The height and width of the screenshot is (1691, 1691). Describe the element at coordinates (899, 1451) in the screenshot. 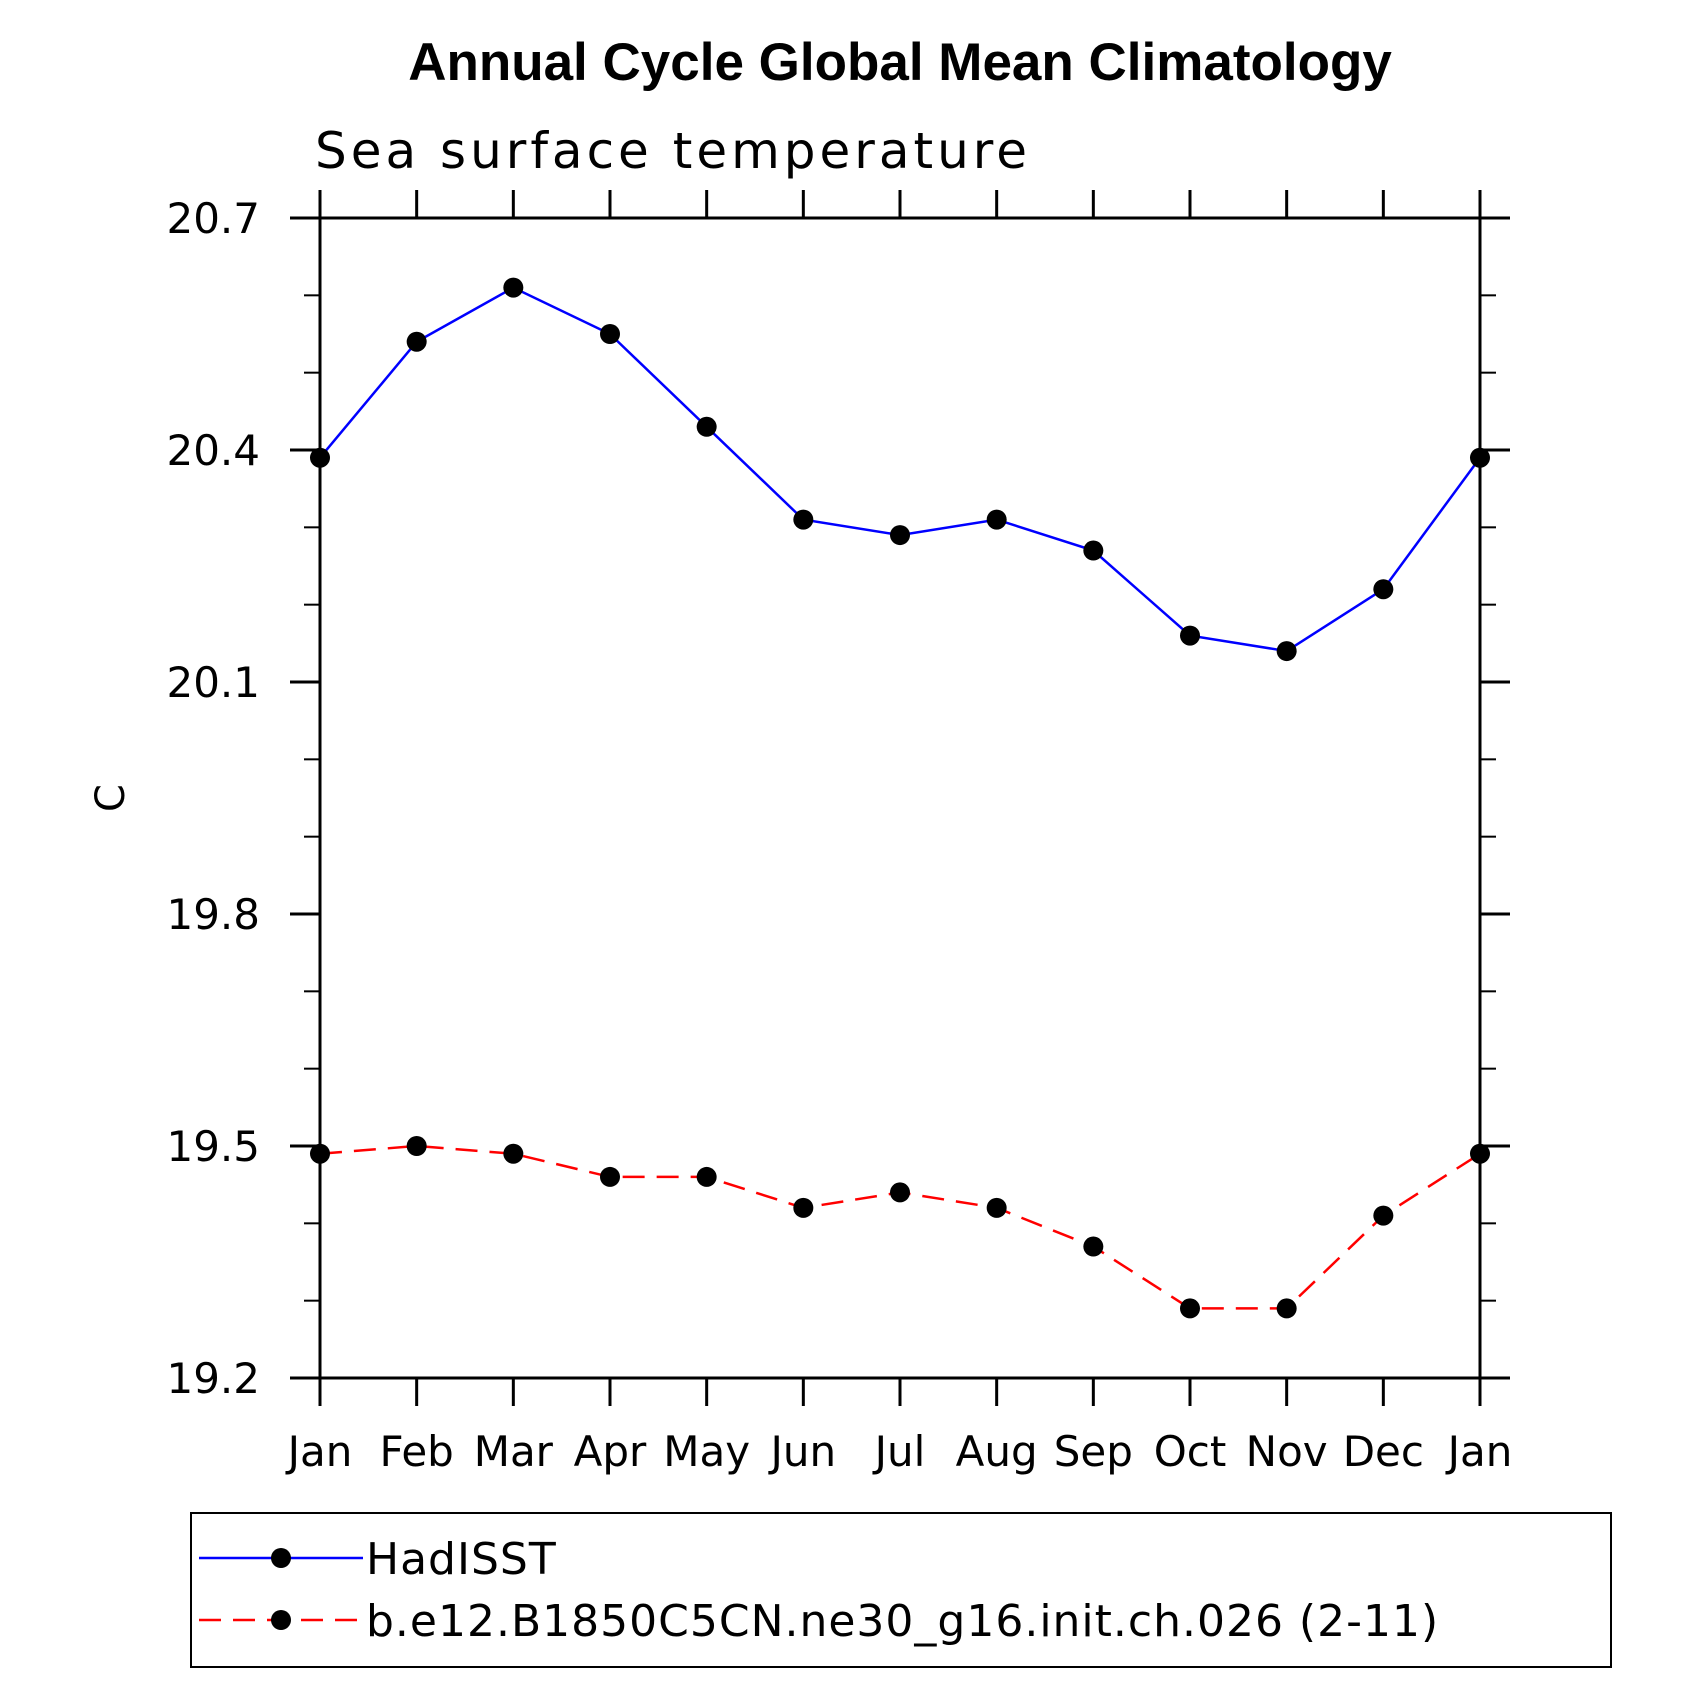

I see `x-tick-label: Jul` at that location.